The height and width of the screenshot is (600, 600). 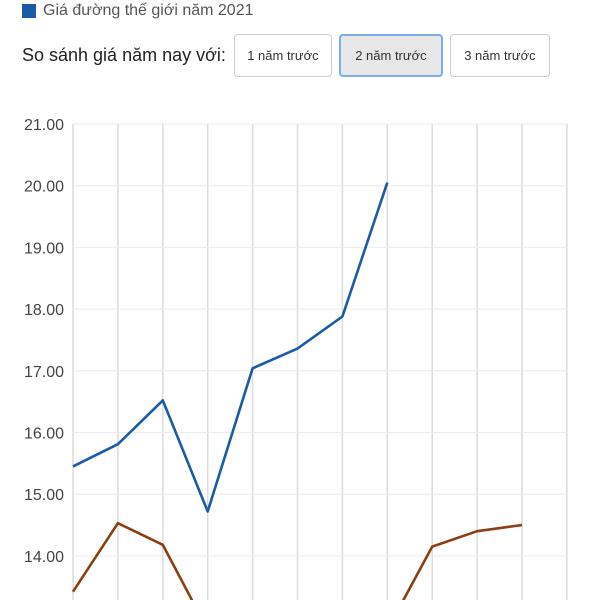 What do you see at coordinates (44, 495) in the screenshot?
I see `y-tick-label: 15.00` at bounding box center [44, 495].